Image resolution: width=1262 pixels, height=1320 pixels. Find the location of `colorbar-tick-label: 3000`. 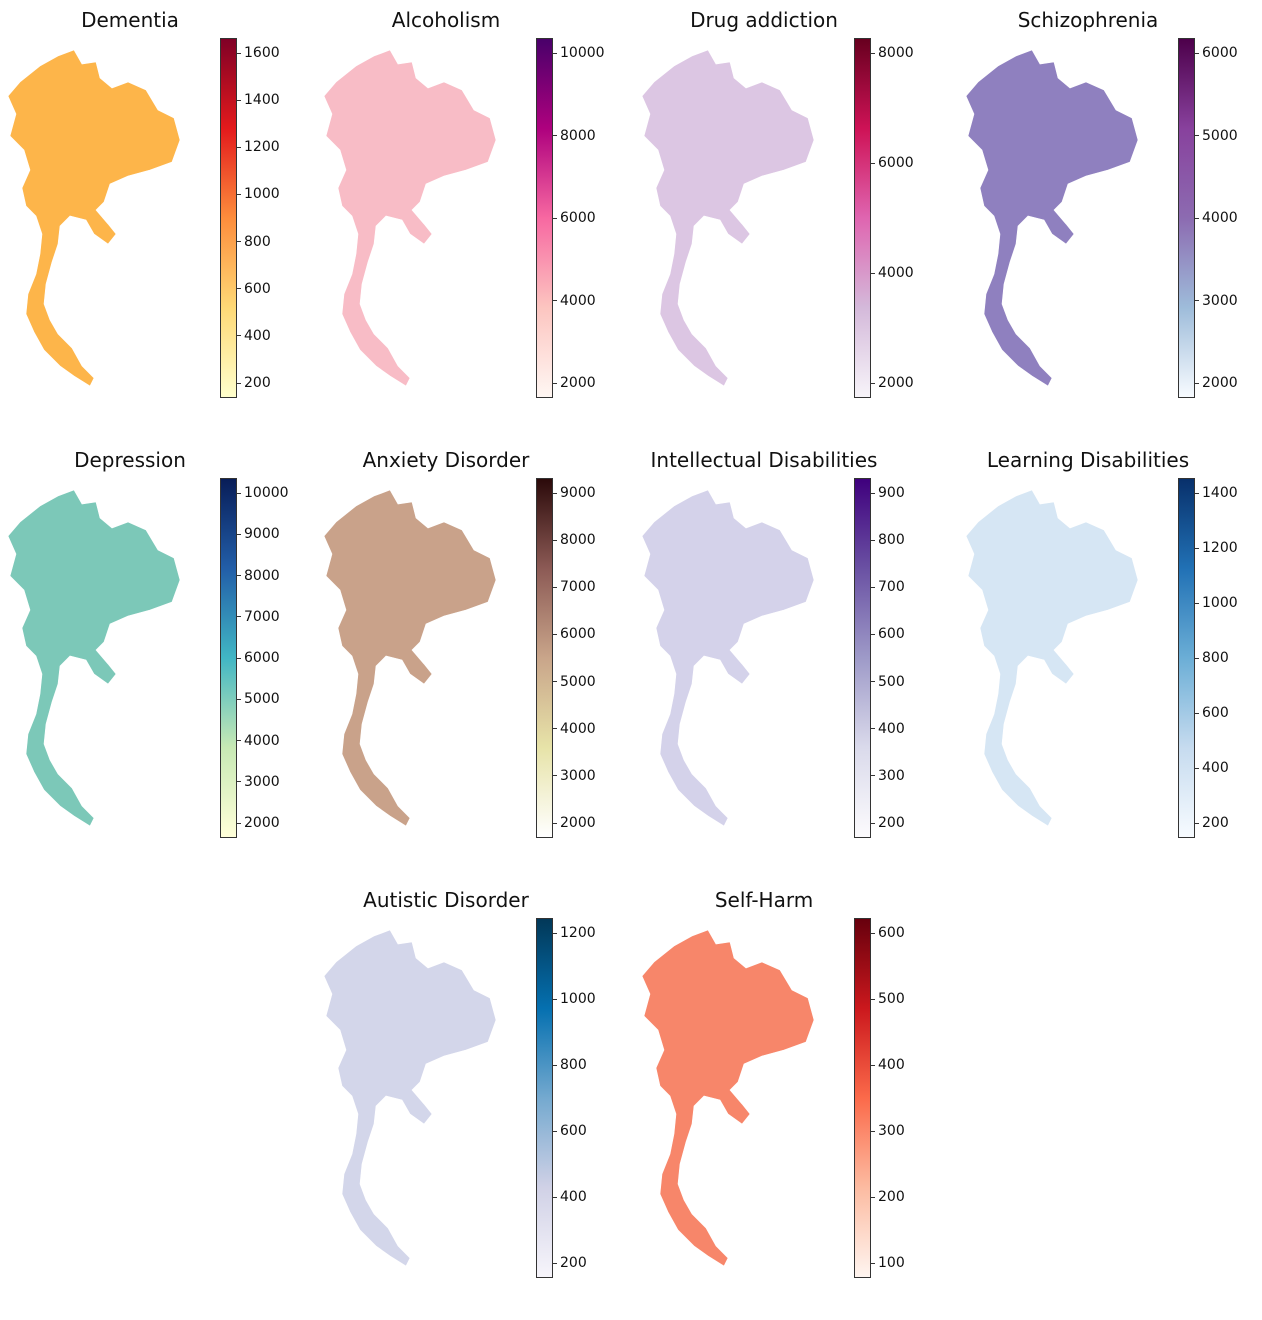

colorbar-tick-label: 3000 is located at coordinates (1216, 301).